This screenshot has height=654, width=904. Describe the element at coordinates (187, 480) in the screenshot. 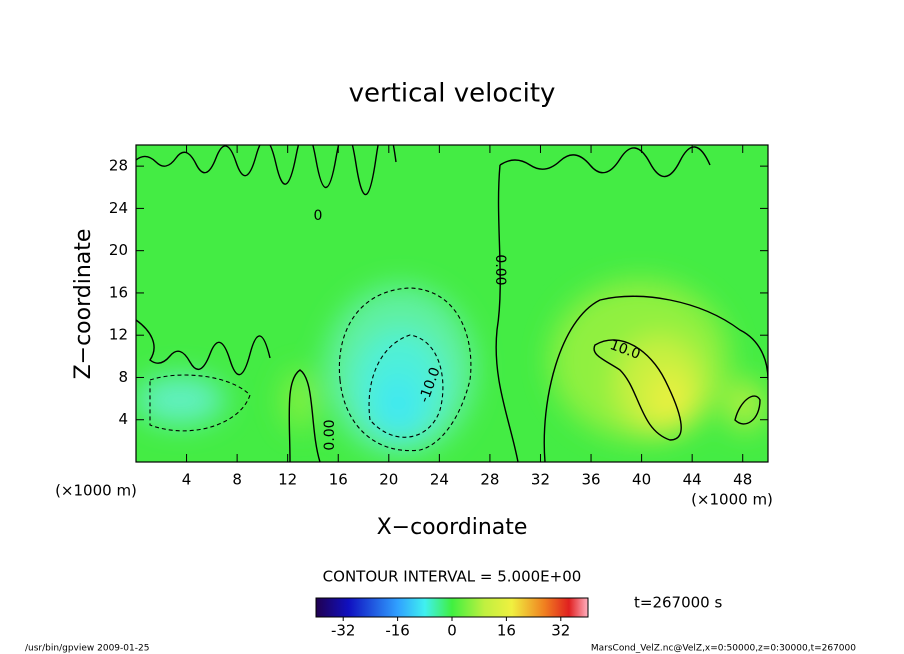

I see `x-tick-label: 4` at that location.